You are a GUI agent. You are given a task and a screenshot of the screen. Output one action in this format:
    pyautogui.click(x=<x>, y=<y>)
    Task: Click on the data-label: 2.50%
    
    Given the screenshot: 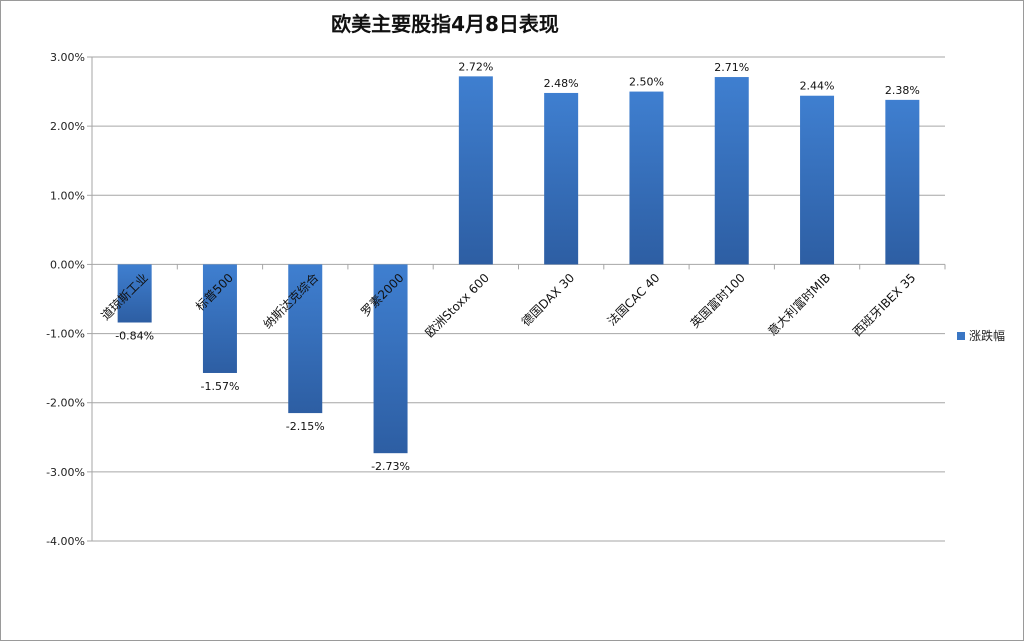 What is the action you would take?
    pyautogui.click(x=646, y=82)
    